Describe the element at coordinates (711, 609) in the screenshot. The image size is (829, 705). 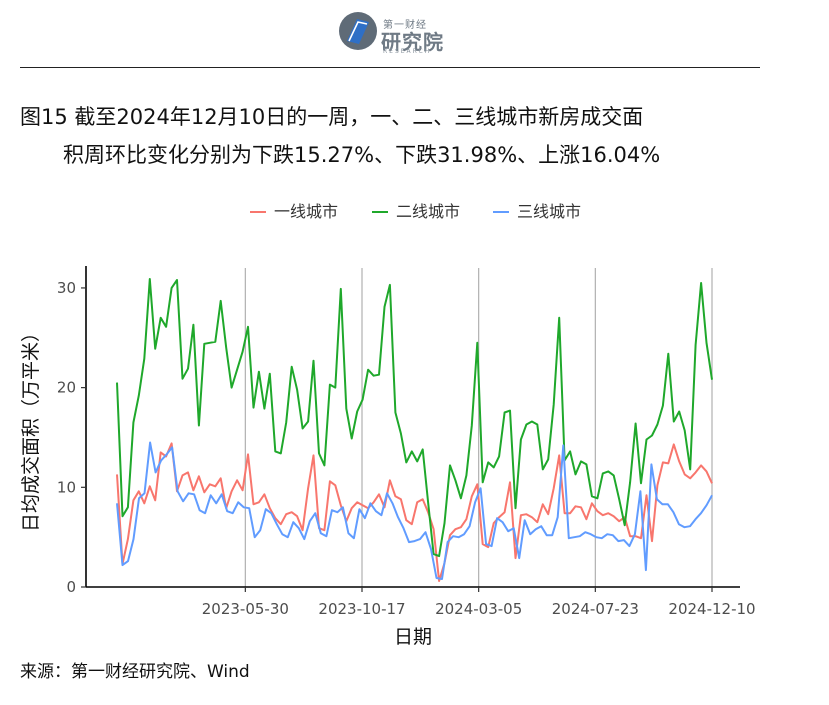
I see `x-tick-label-4: 2024-12-10` at that location.